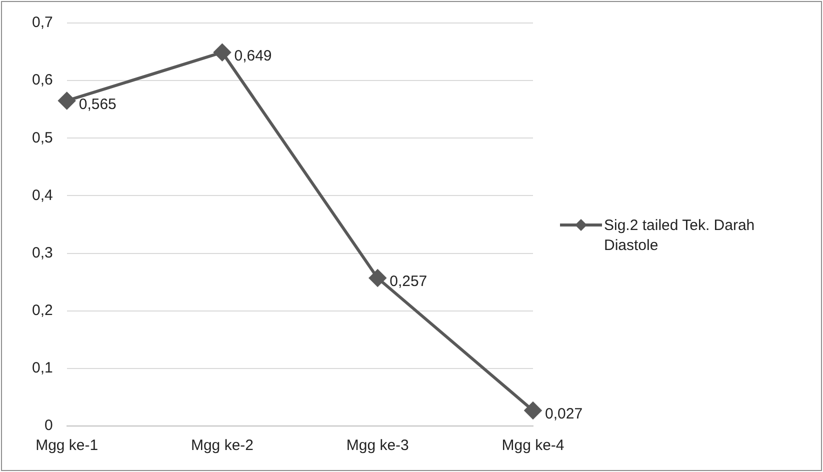 The image size is (823, 472). Describe the element at coordinates (377, 445) in the screenshot. I see `x-tick-label: Mgg ke-3` at that location.